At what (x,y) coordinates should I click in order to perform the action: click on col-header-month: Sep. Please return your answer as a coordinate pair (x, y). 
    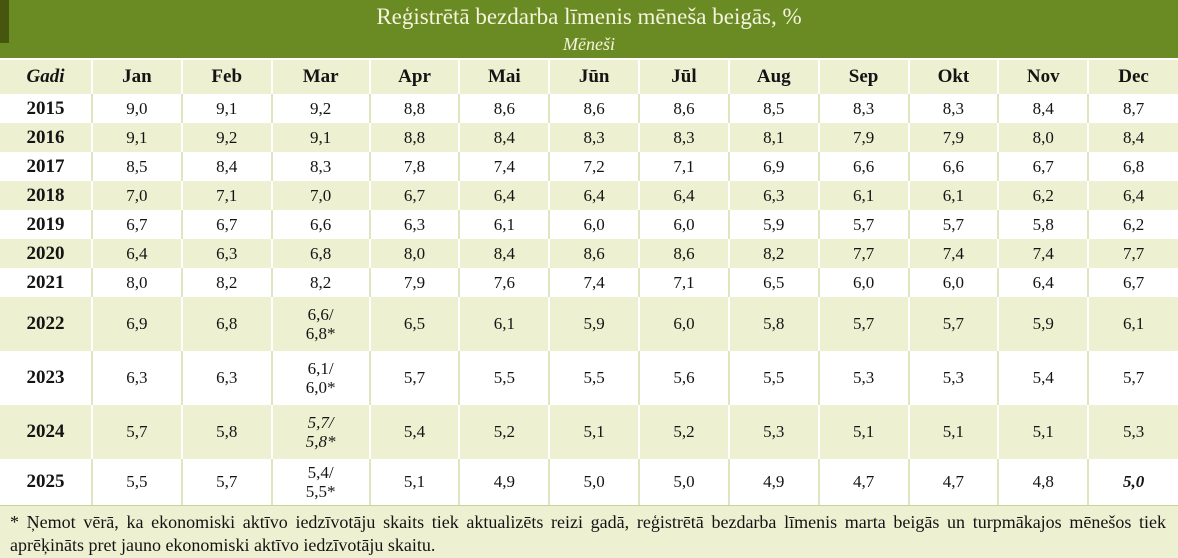
    Looking at the image, I should click on (864, 77).